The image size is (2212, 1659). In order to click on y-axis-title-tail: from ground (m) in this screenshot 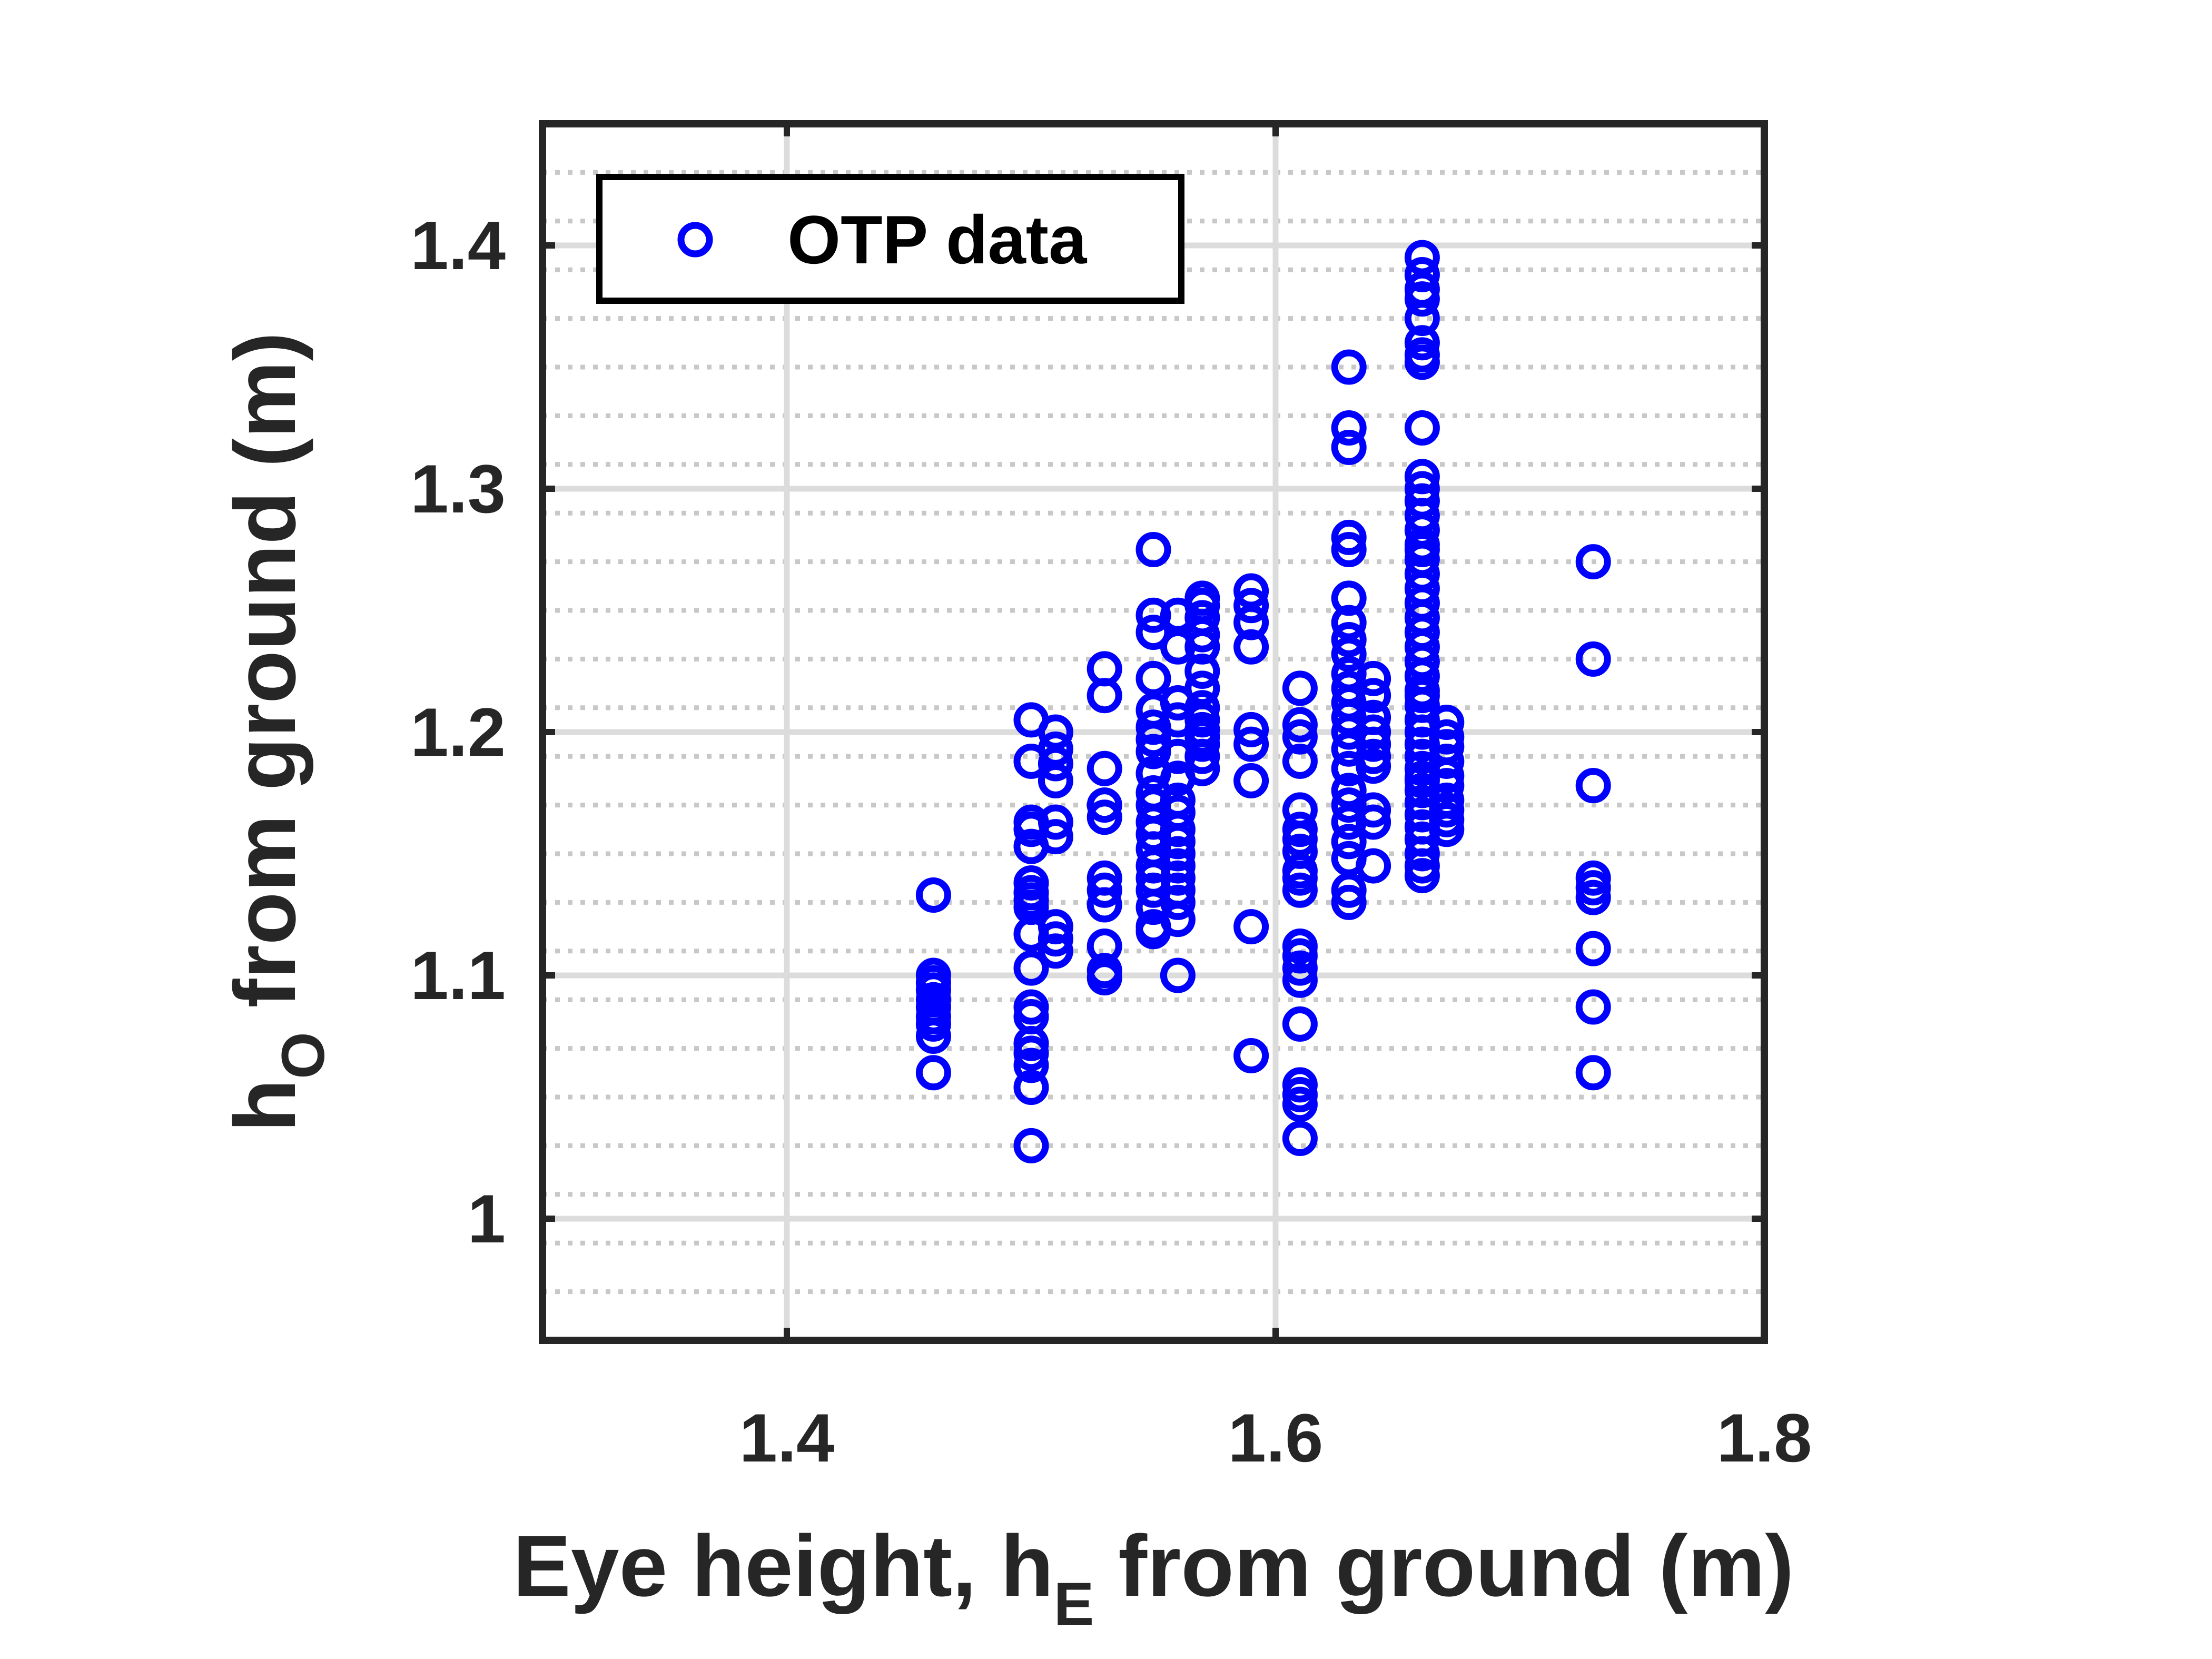, I will do `click(264, 682)`.